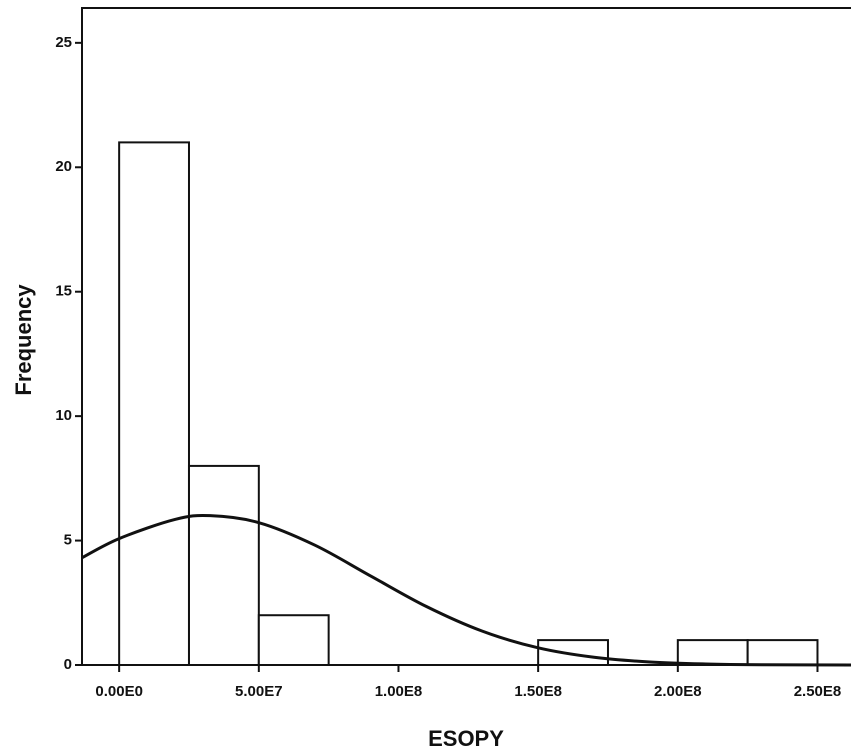  What do you see at coordinates (119, 691) in the screenshot?
I see `x-tick-label: 0.00E0` at bounding box center [119, 691].